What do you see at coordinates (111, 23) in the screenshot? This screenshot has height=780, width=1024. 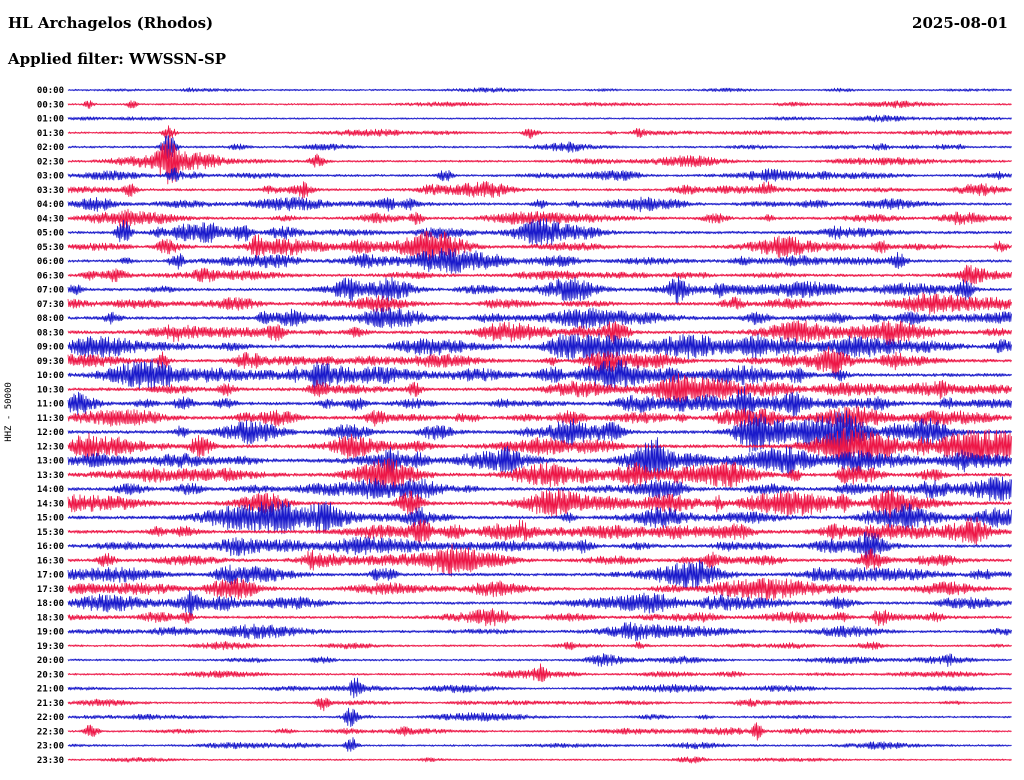 I see `station-title: HL Archagelos (Rhodos)` at bounding box center [111, 23].